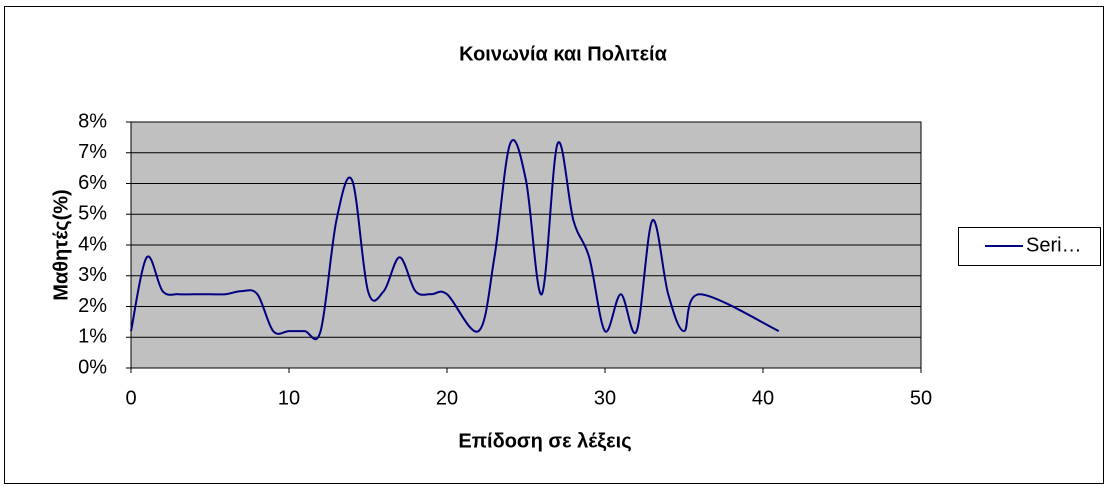 The width and height of the screenshot is (1108, 488). Describe the element at coordinates (544, 441) in the screenshot. I see `x-axis-title: Επίδοση σε λέξεις` at that location.